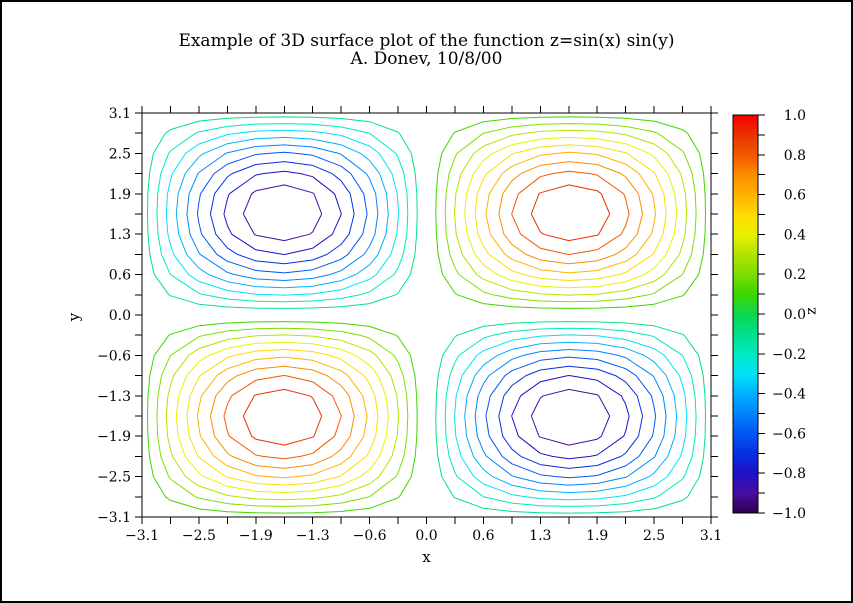  What do you see at coordinates (114, 478) in the screenshot?
I see `y-tick-label: −2.5` at bounding box center [114, 478].